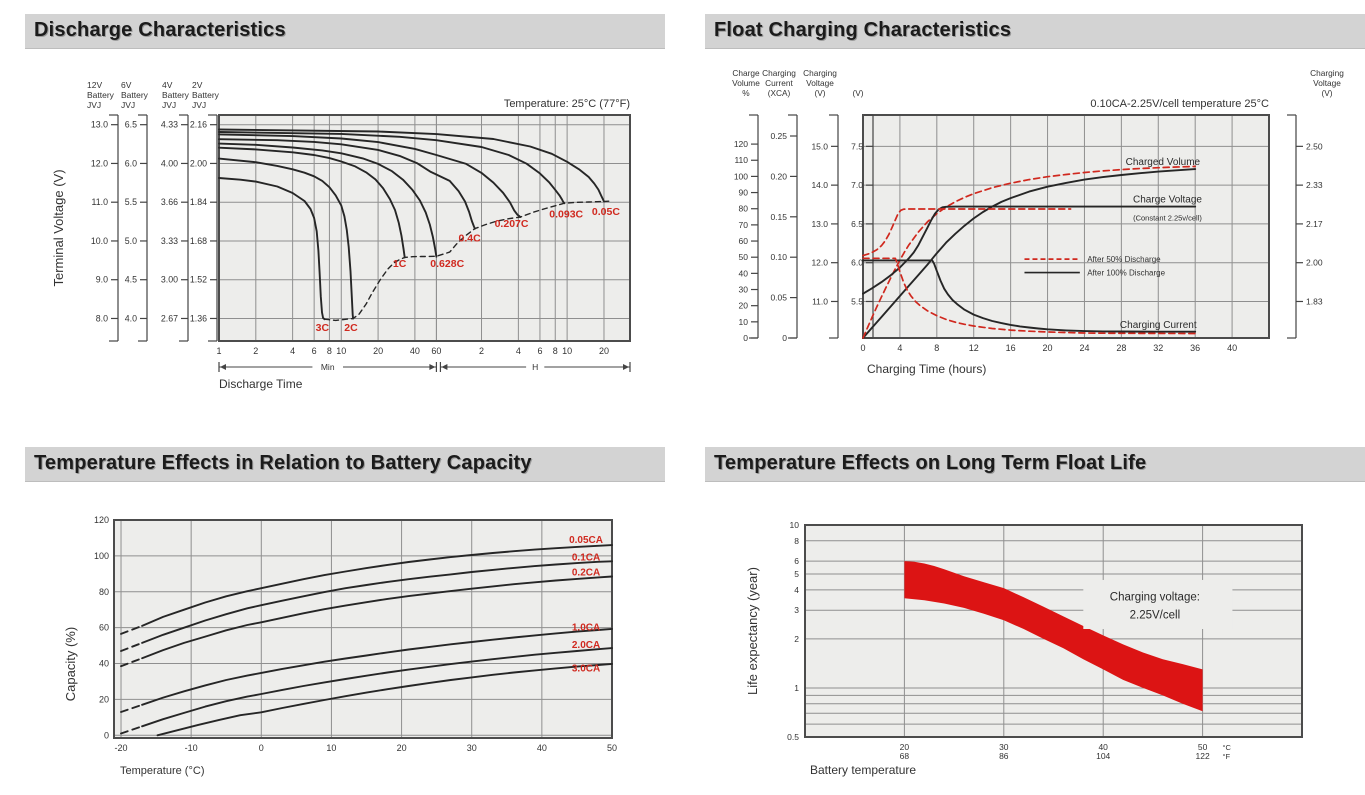 Image resolution: width=1365 pixels, height=795 pixels. I want to click on svg-text: 90, so click(744, 193).